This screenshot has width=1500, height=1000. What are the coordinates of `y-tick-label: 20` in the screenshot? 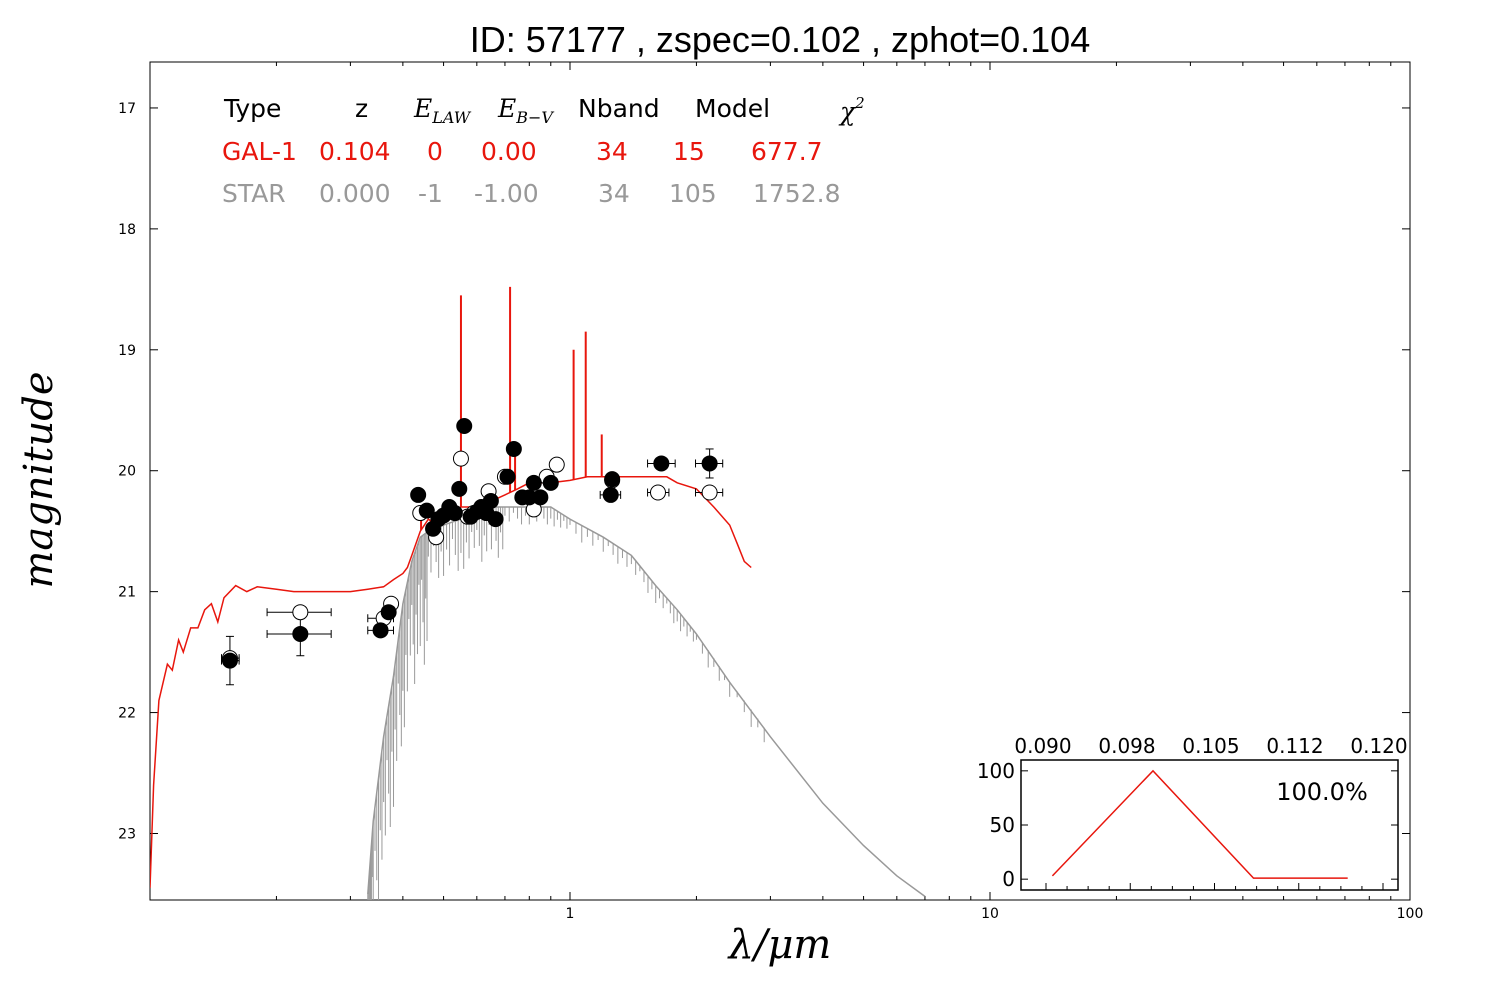 It's located at (127, 472).